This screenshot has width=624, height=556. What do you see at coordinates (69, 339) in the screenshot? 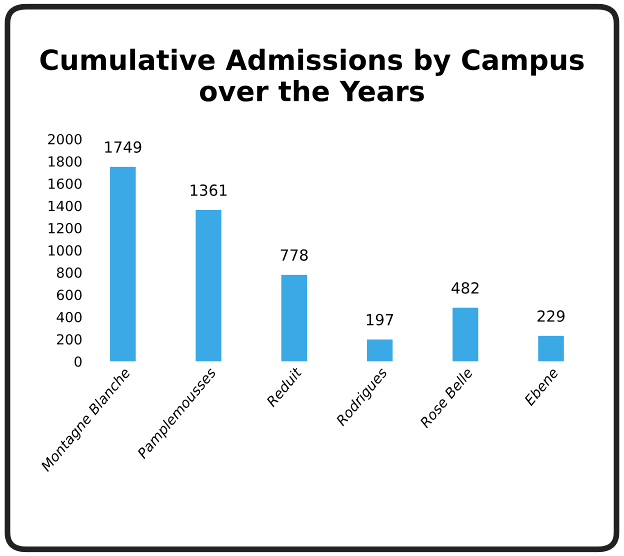
I see `y-tick-label: 200` at bounding box center [69, 339].